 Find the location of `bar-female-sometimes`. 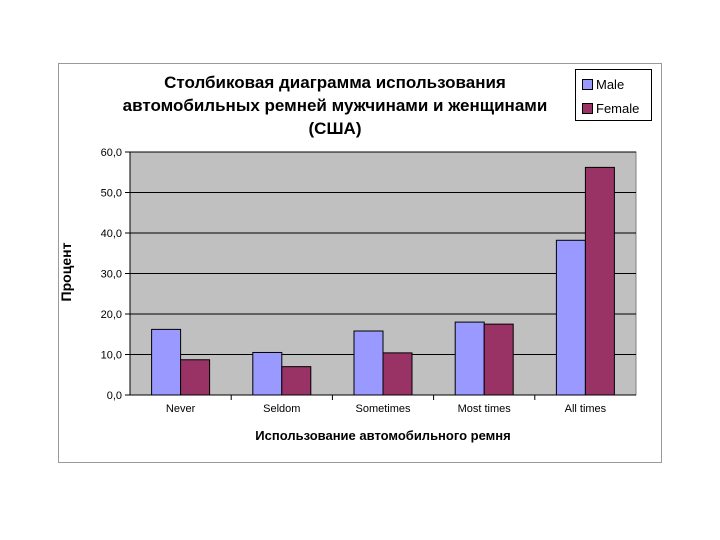

bar-female-sometimes is located at coordinates (397, 374).